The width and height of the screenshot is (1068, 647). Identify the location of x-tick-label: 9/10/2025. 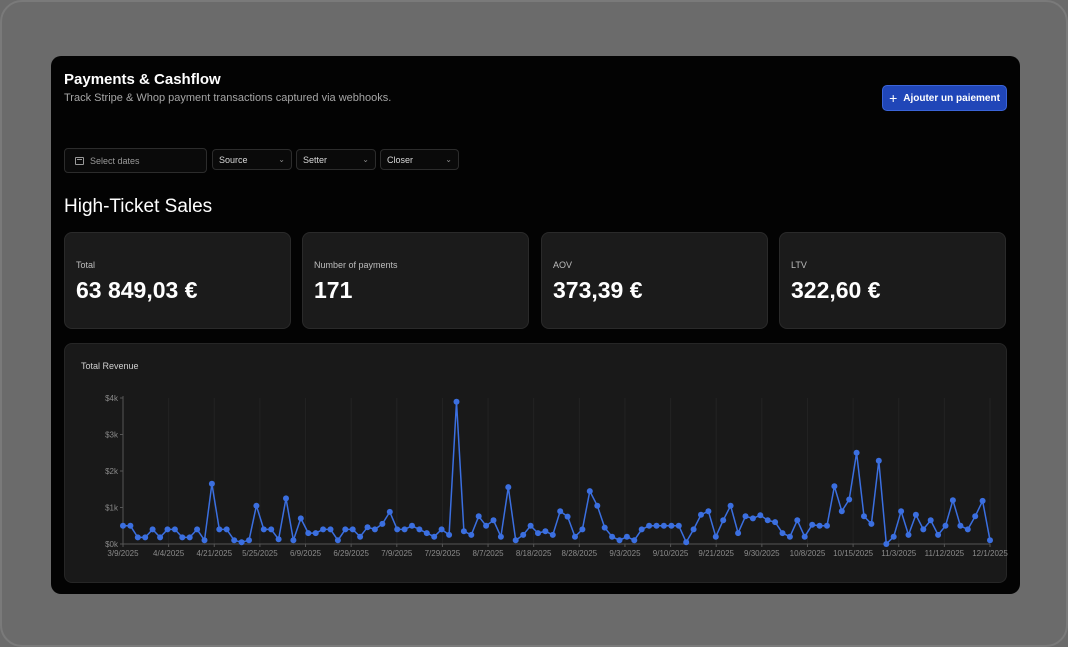
(671, 553).